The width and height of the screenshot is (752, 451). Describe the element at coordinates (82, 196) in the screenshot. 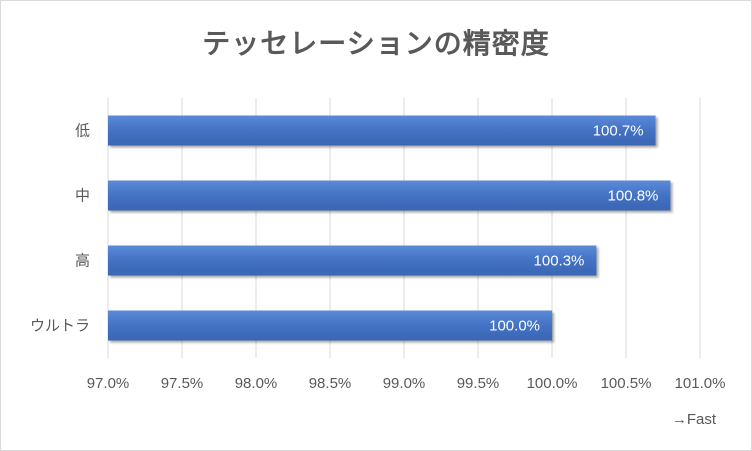

I see `category-label: 中` at that location.